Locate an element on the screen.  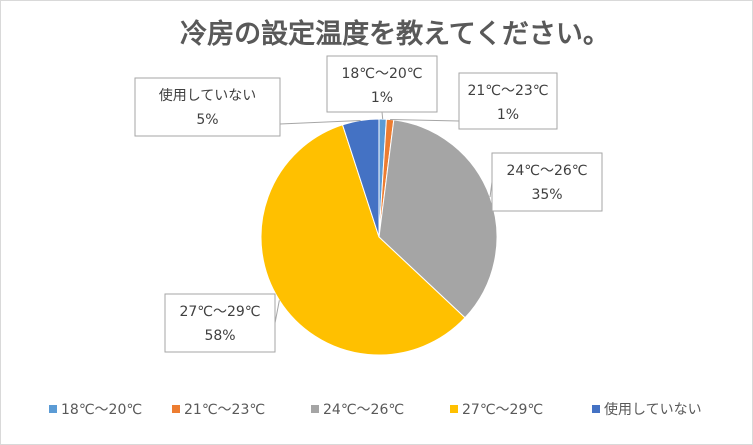
legend-label: 27℃～29℃ is located at coordinates (502, 410).